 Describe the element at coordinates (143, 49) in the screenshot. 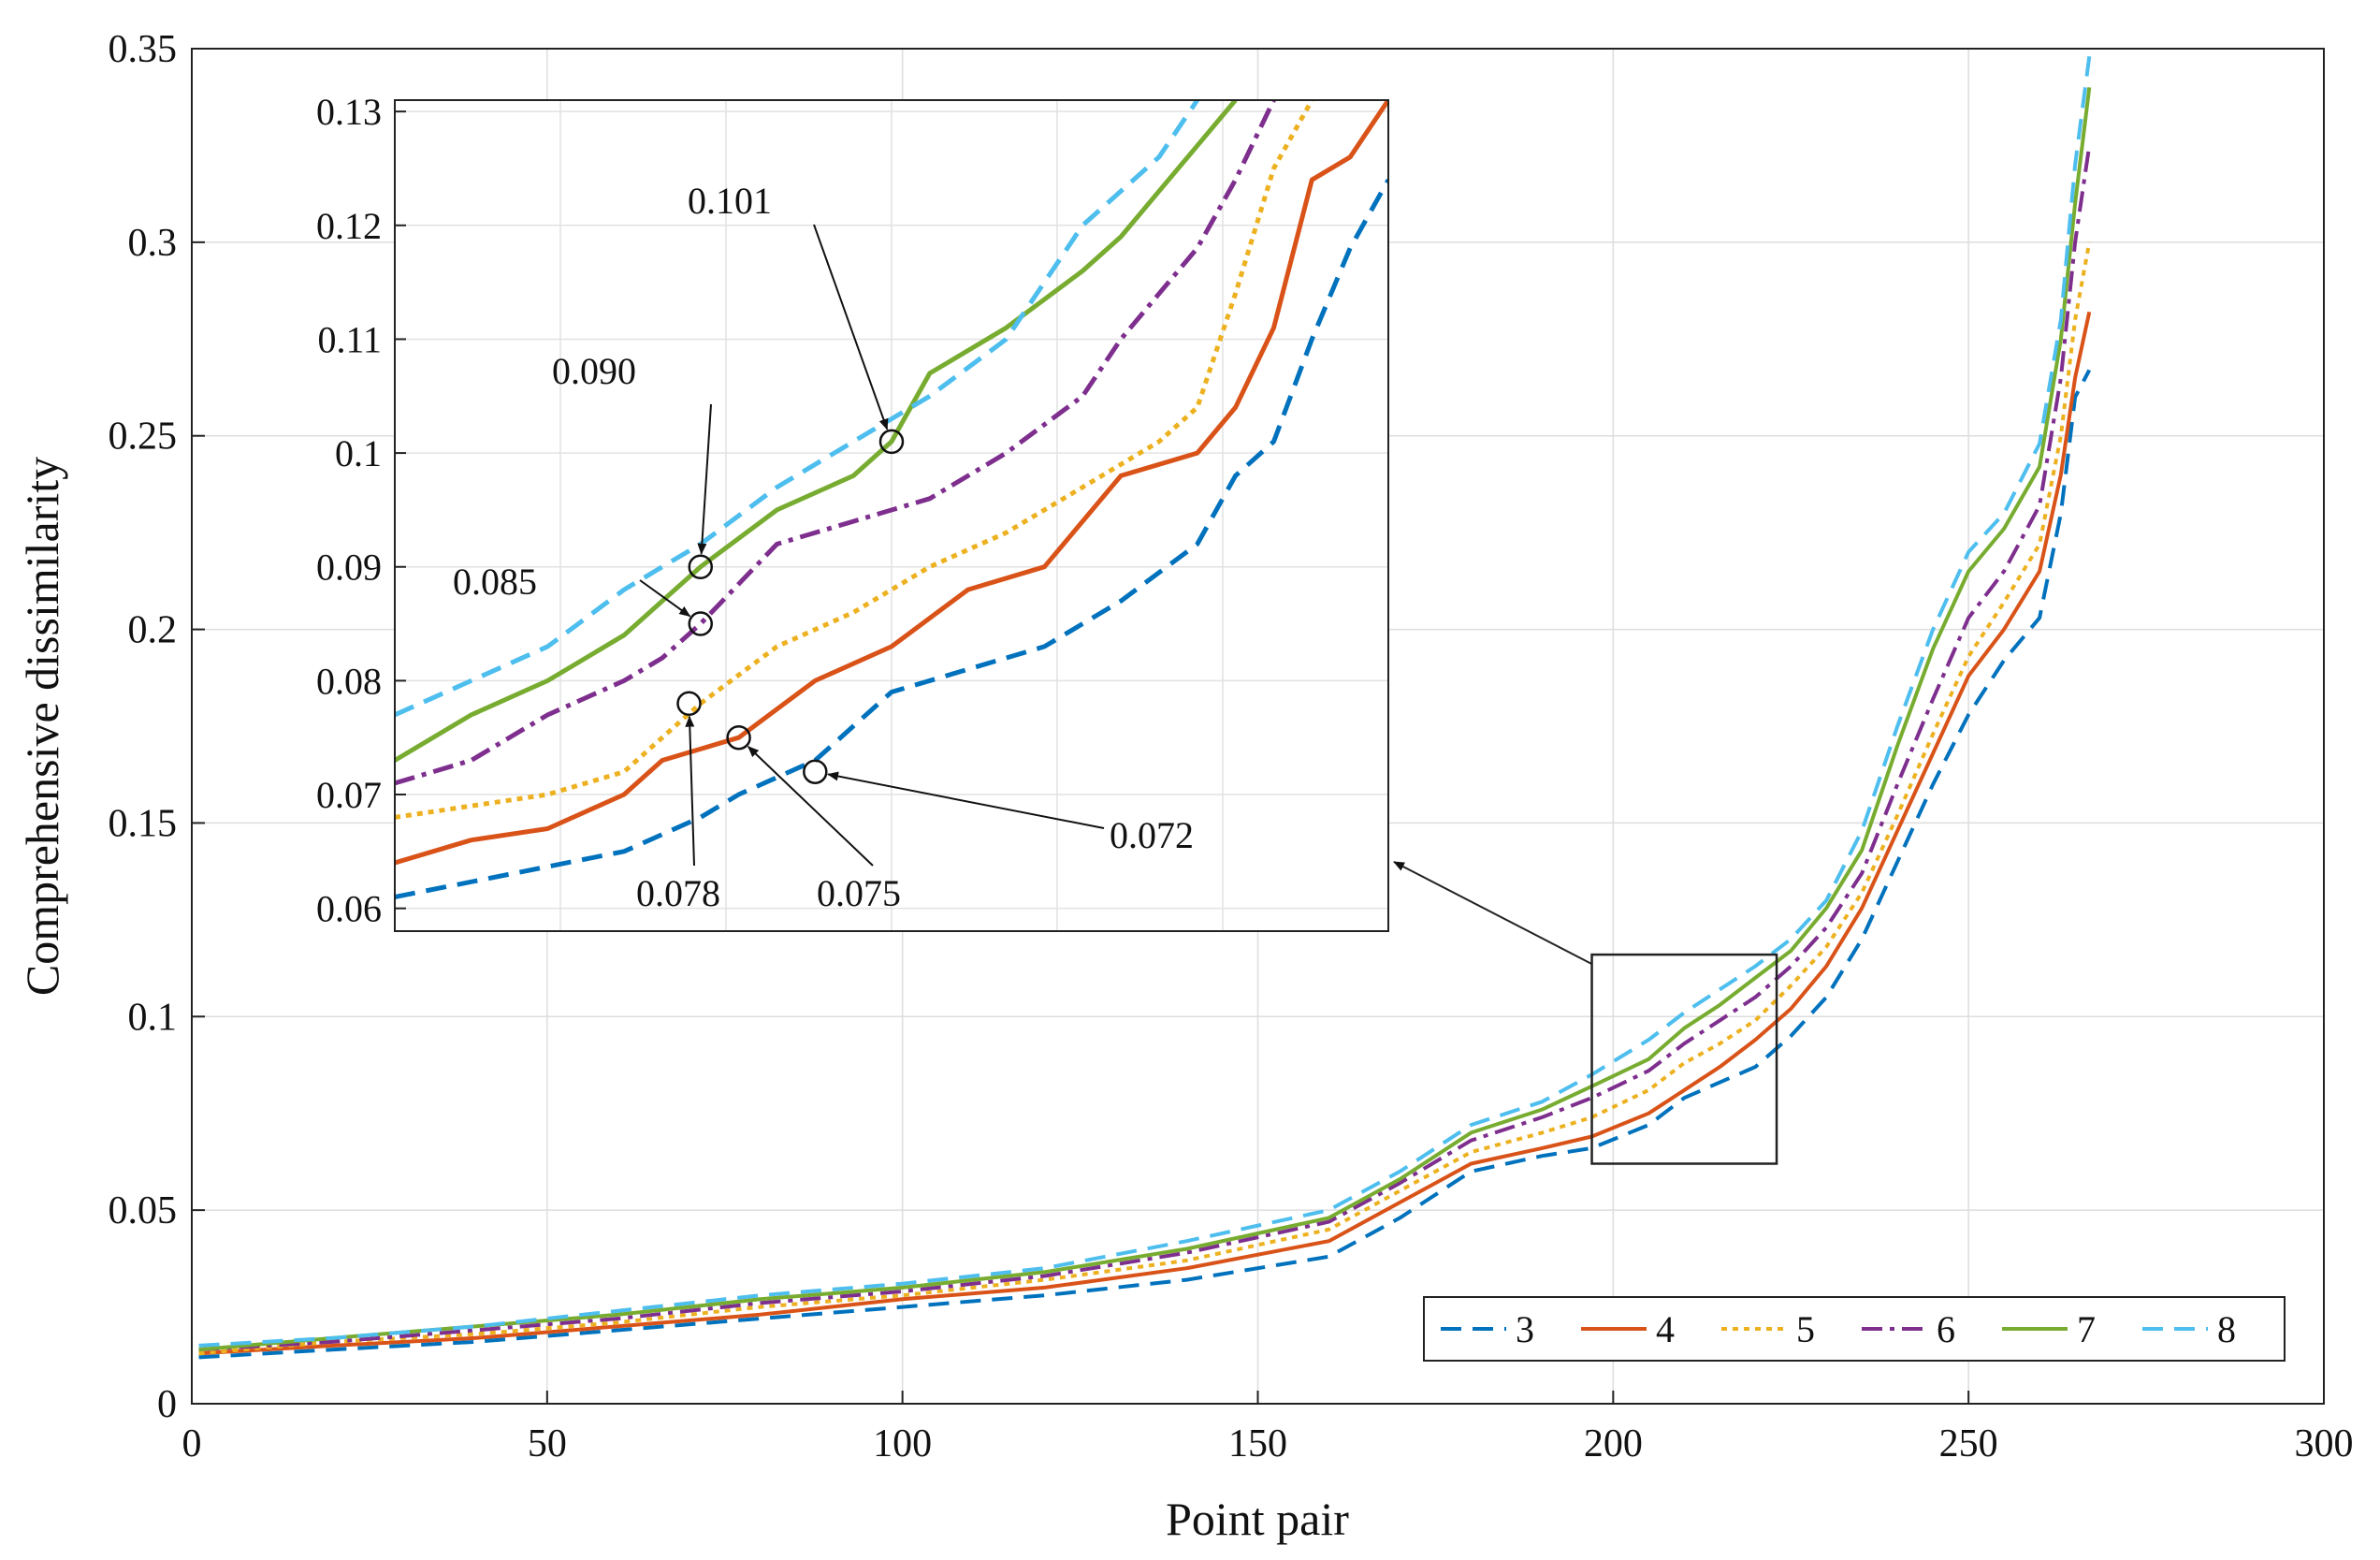

I see `y-tick-label: 0.35` at that location.